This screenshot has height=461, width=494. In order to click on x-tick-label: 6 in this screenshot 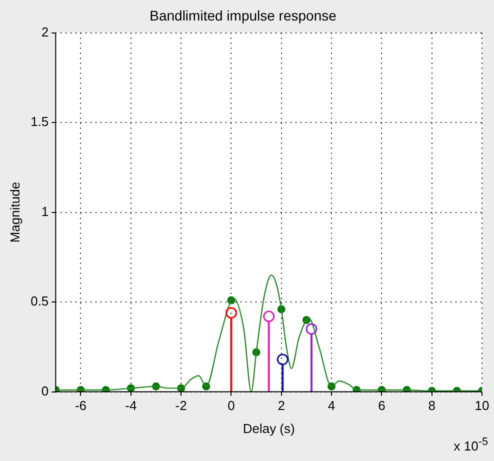, I will do `click(382, 406)`.